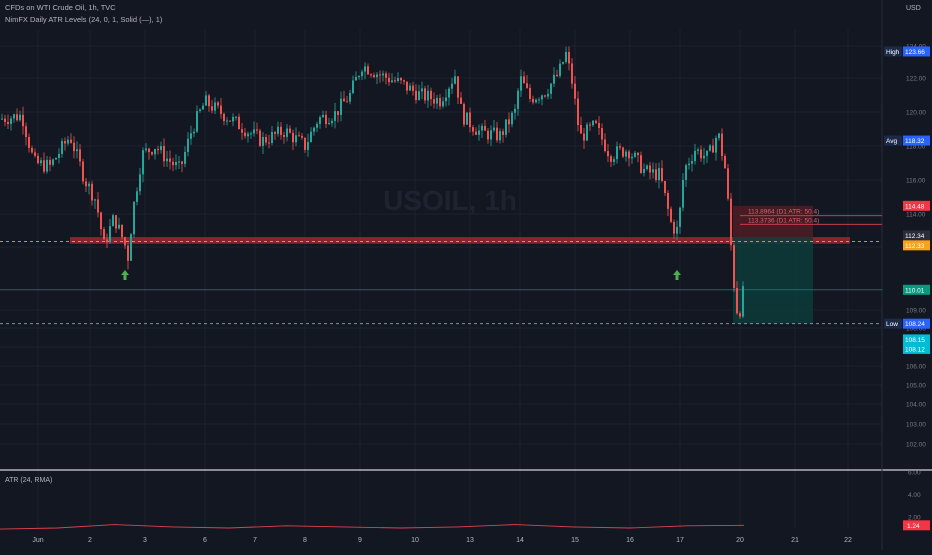  I want to click on atr-pane-label: ATR (24, RMA), so click(29, 480).